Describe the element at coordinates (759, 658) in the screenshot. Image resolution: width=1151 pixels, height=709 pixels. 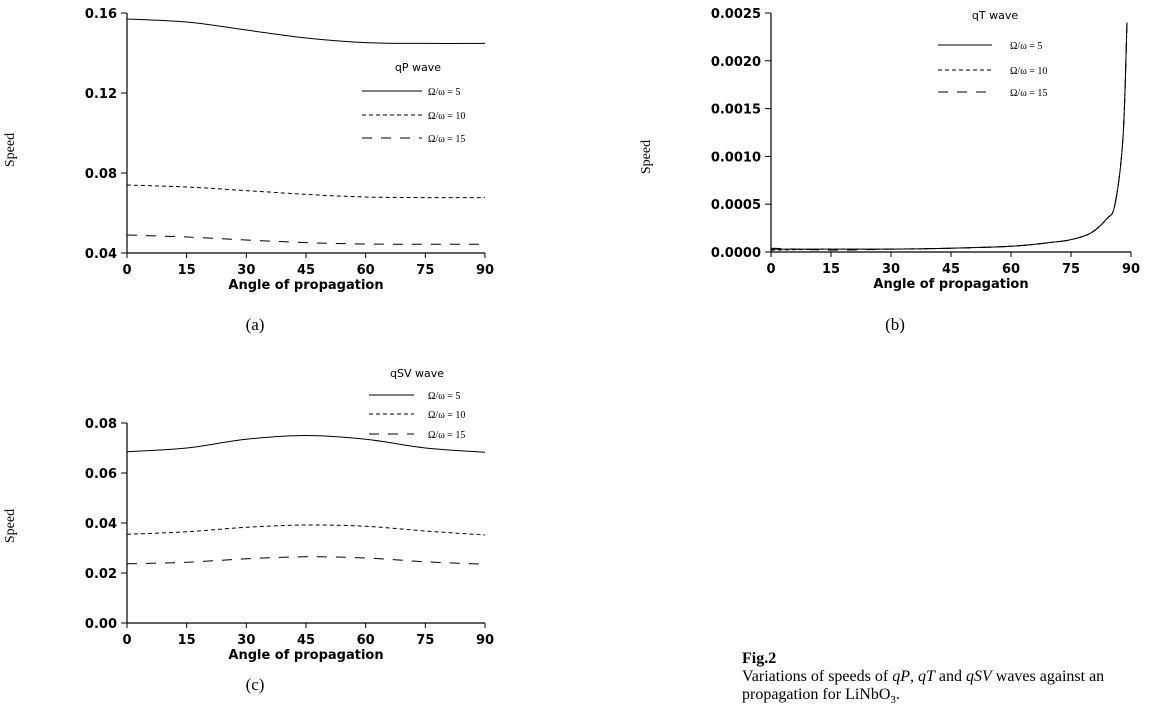
I see `caption-title: Fig.2` at that location.